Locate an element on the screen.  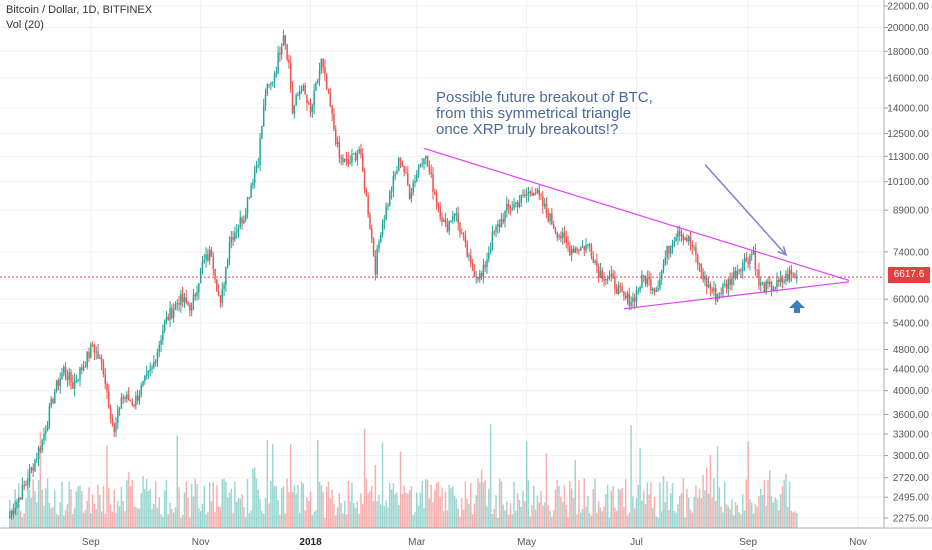
y-tick-label: 6000.00 is located at coordinates (911, 300).